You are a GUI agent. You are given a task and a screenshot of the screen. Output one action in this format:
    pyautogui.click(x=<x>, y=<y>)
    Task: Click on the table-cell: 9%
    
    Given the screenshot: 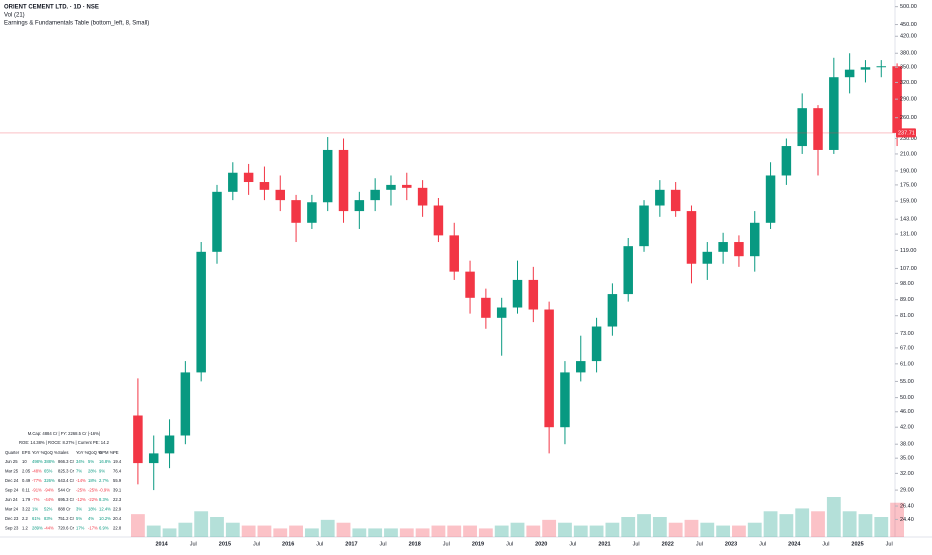 What is the action you would take?
    pyautogui.click(x=102, y=471)
    